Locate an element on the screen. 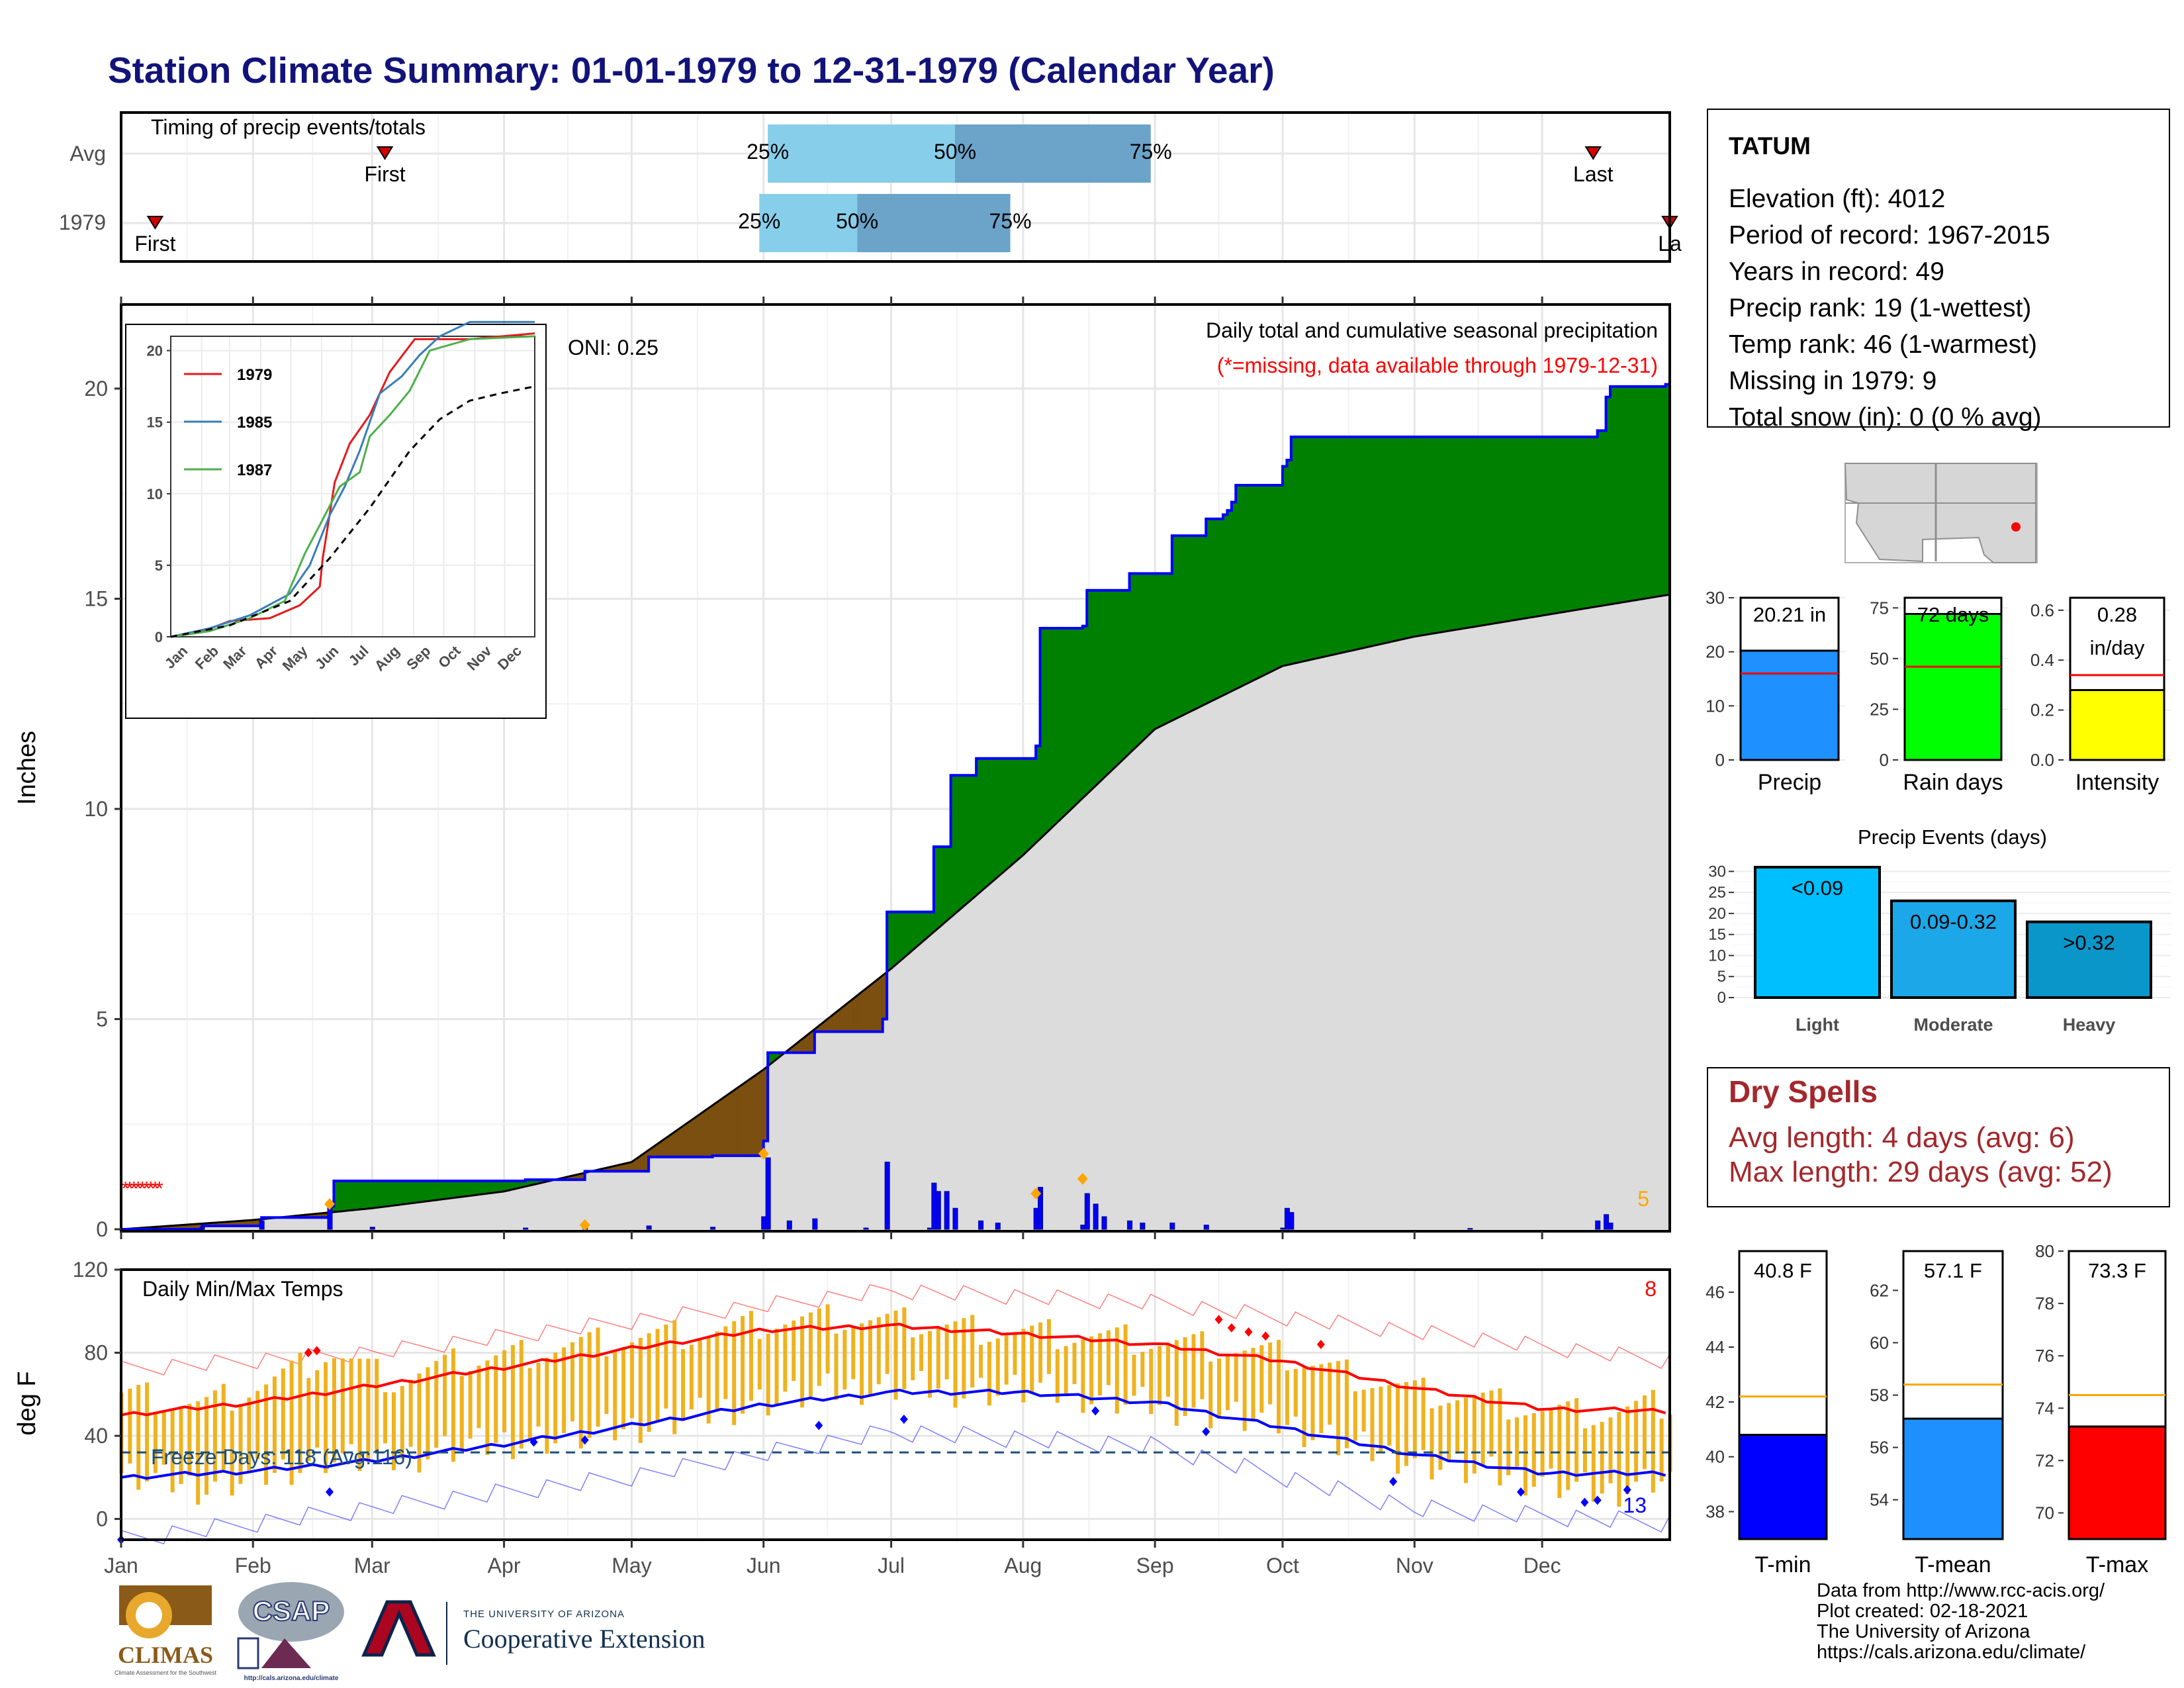 This screenshot has height=1688, width=2184. ua-logo is located at coordinates (404, 1632).